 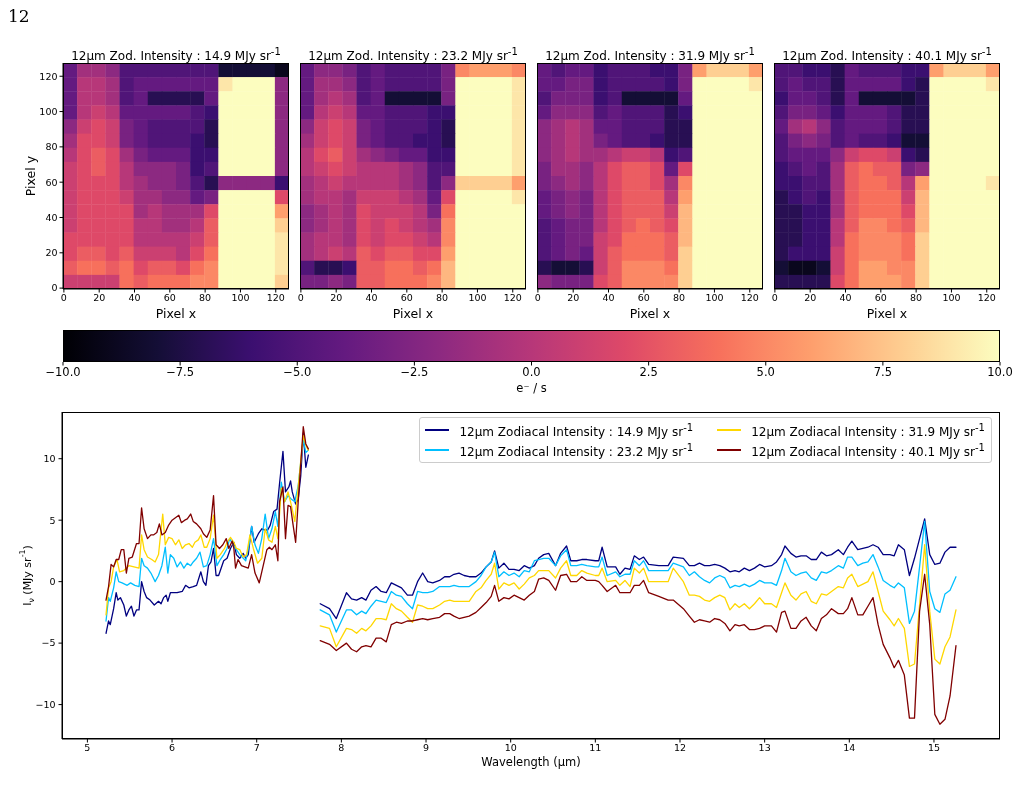 What do you see at coordinates (256, 748) in the screenshot?
I see `x-tick-label: 7` at bounding box center [256, 748].